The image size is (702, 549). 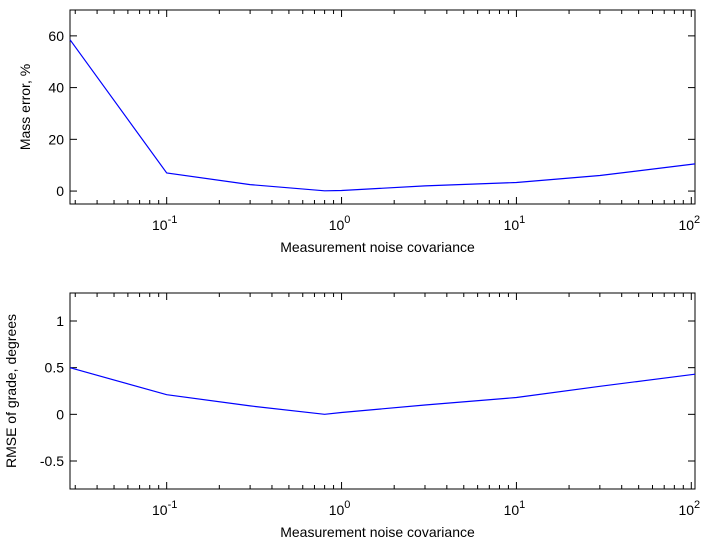 I want to click on y-axis-label: RMSE of grade, degrees, so click(x=11, y=391).